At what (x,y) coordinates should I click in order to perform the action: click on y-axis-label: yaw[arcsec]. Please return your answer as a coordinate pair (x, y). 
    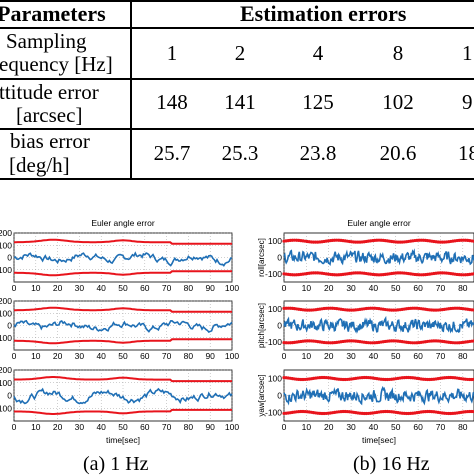
    Looking at the image, I should click on (261, 395).